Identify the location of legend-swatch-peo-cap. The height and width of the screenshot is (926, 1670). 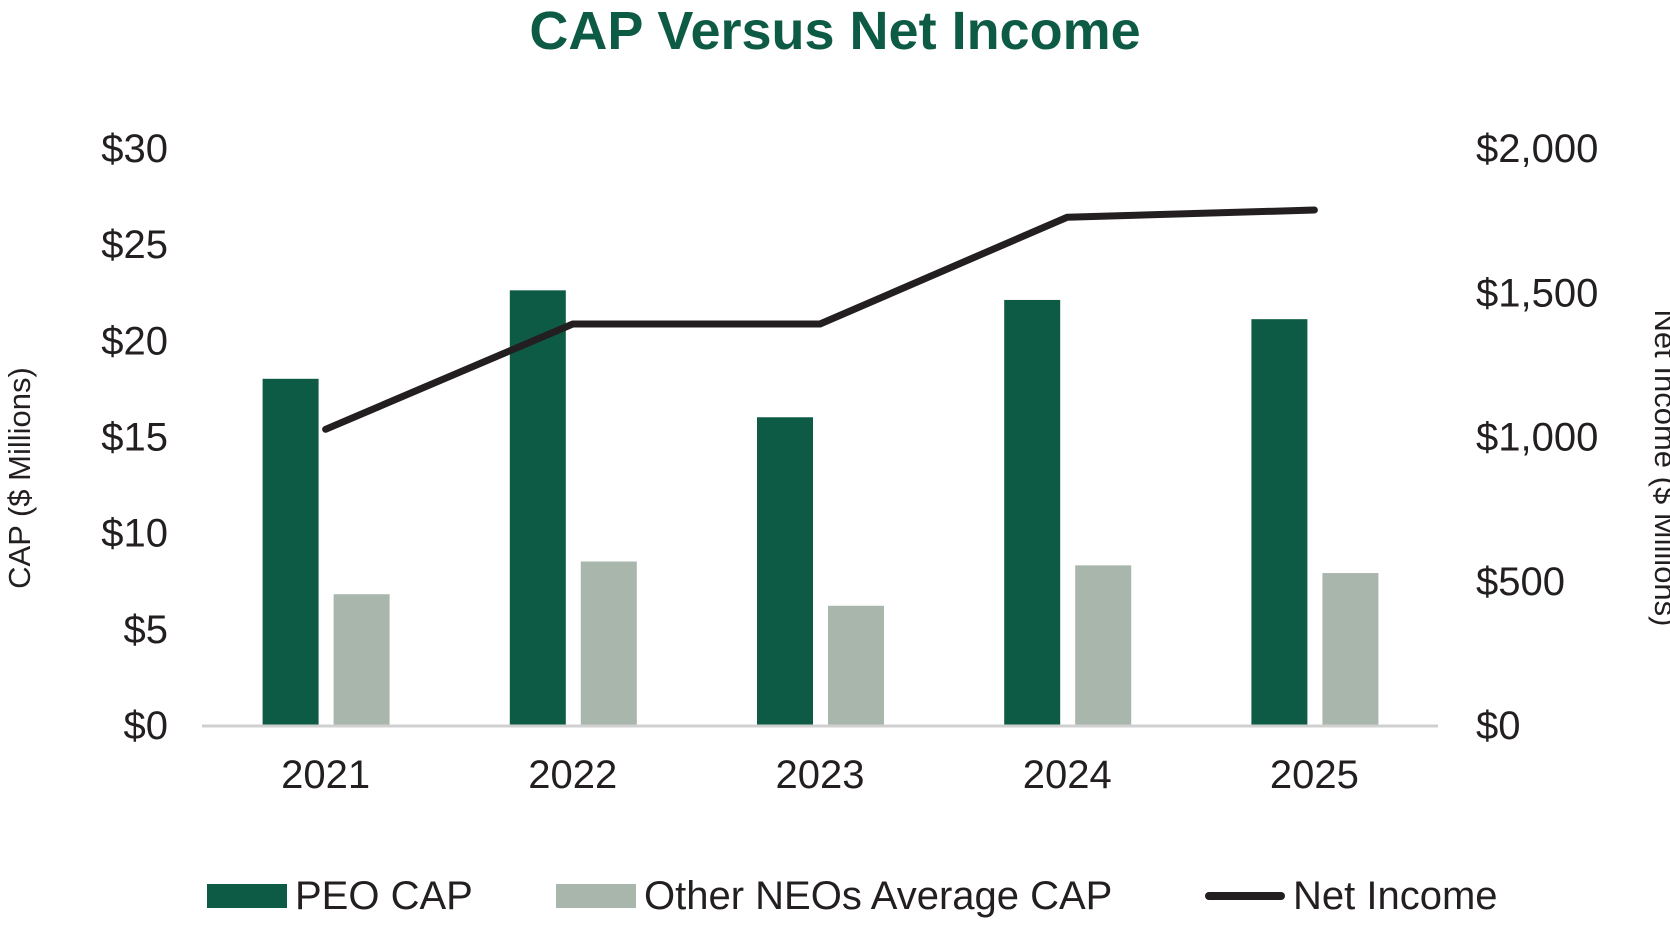
(247, 896).